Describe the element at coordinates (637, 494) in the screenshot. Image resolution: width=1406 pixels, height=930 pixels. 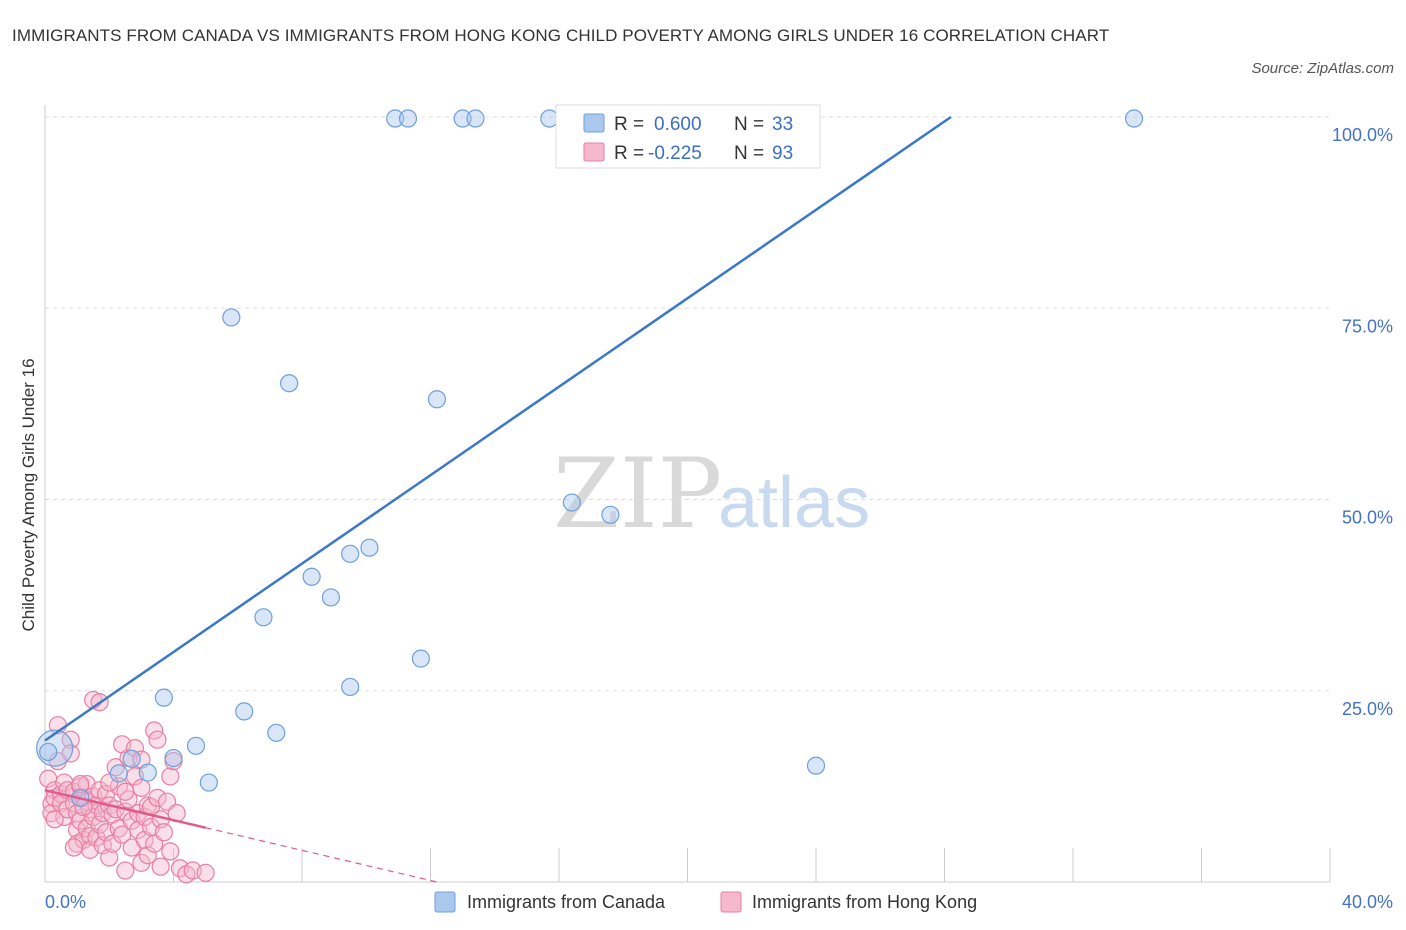
I see `watermark-zip: ZIP` at that location.